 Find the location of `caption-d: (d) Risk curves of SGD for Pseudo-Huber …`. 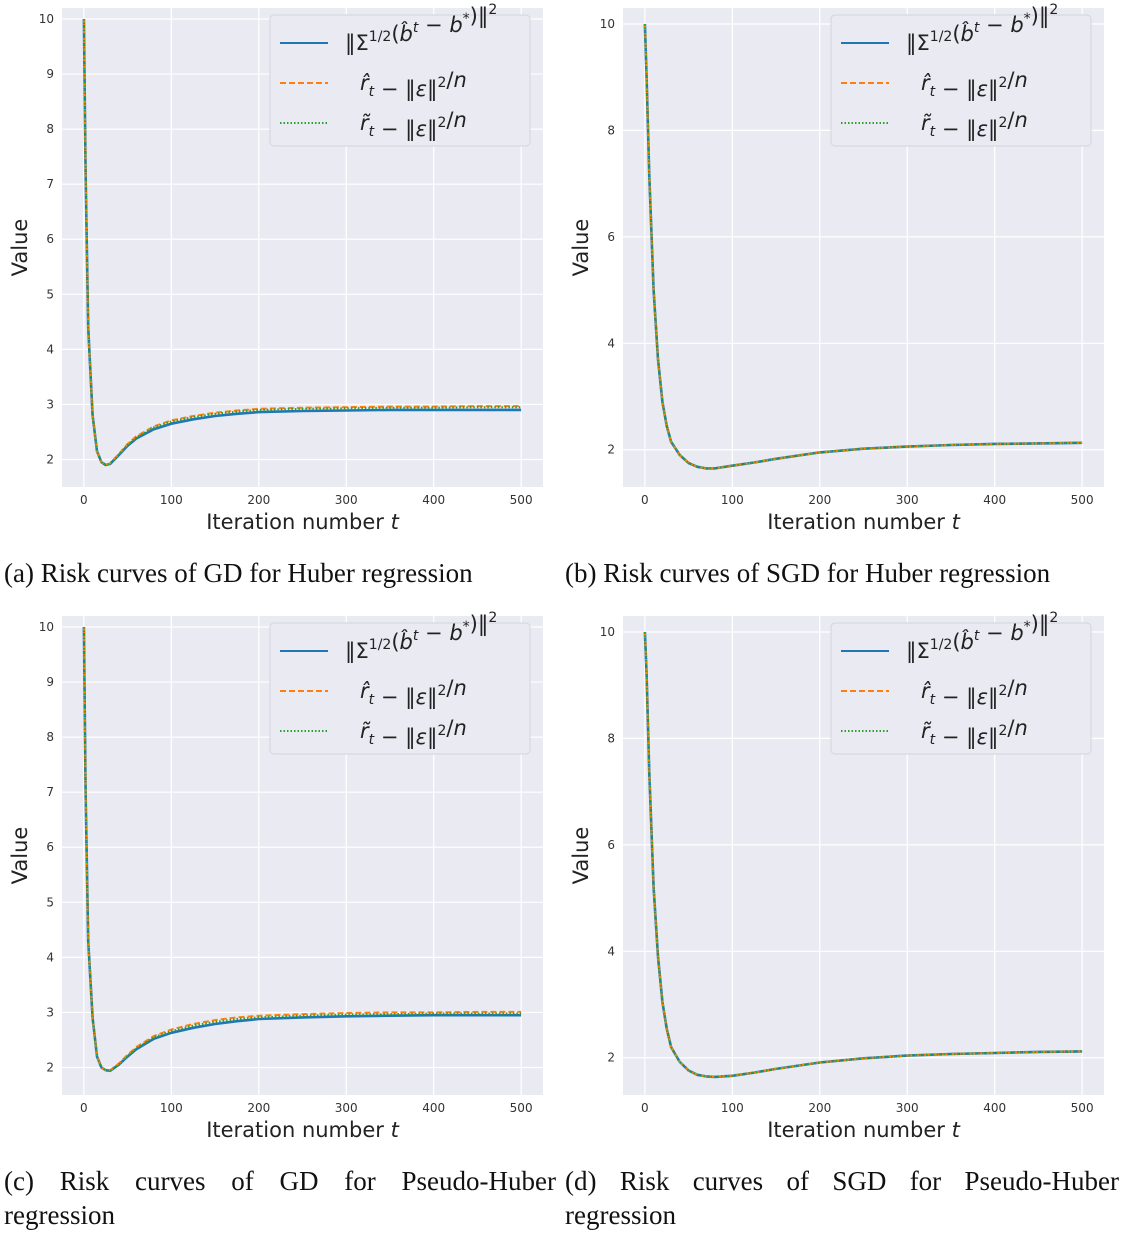

caption-d: (d) Risk curves of SGD for Pseudo-Huber … is located at coordinates (842, 1198).